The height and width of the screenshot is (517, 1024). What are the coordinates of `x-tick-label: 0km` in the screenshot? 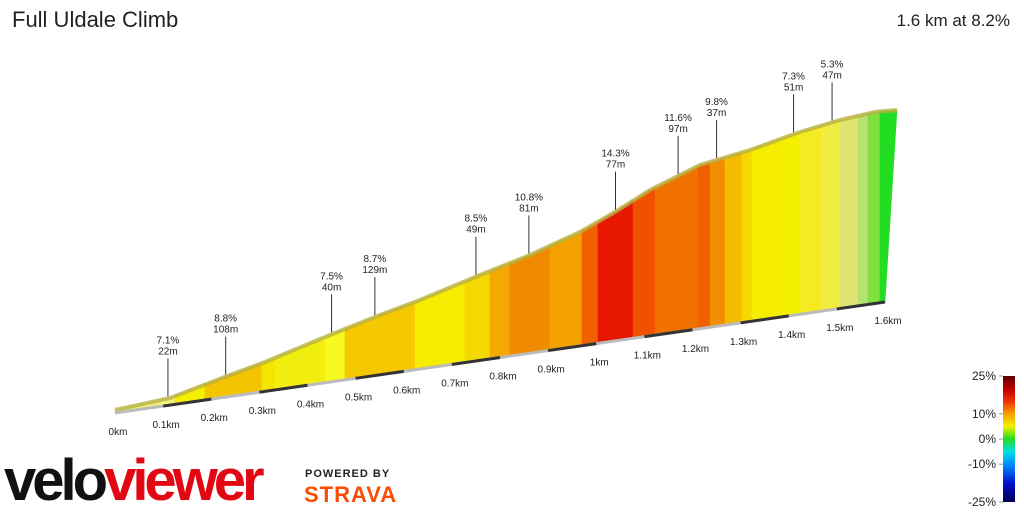 It's located at (118, 432).